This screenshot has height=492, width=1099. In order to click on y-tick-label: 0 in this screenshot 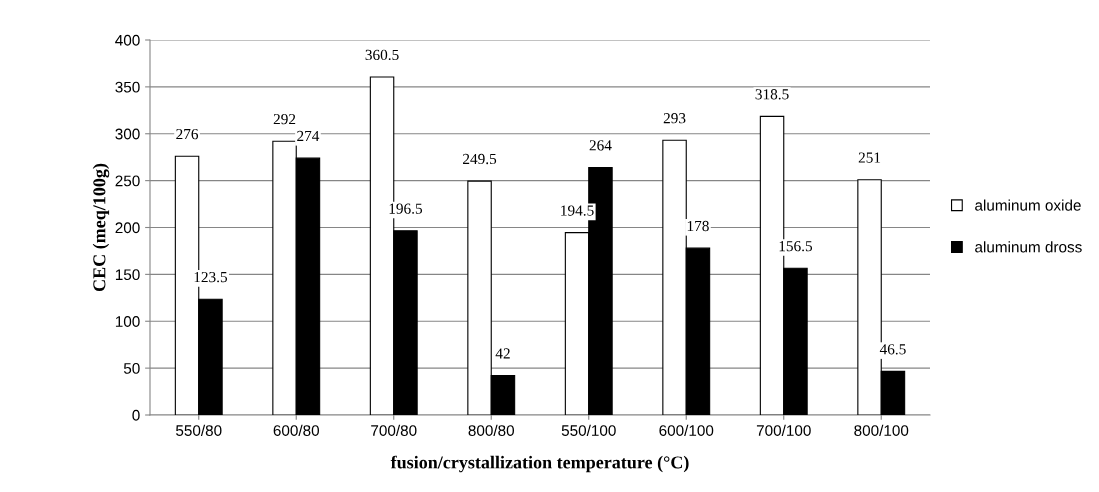, I will do `click(136, 415)`.